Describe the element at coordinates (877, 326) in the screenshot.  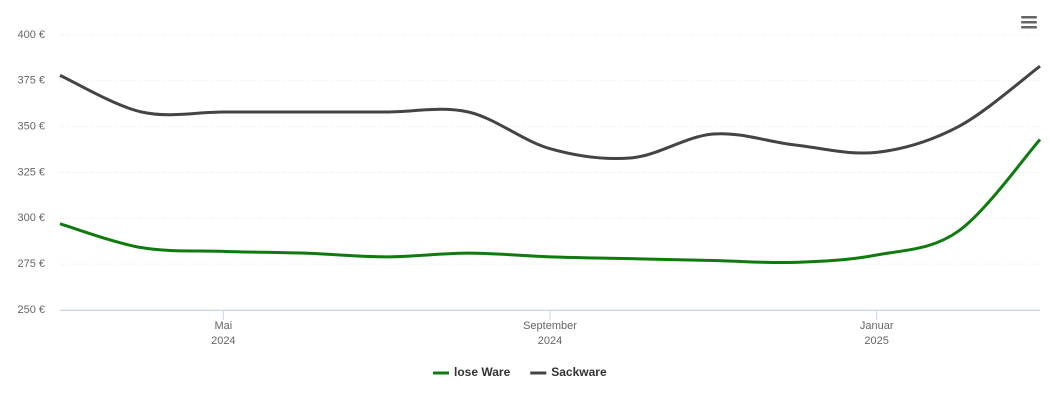
I see `x-tick-label: Januar` at that location.